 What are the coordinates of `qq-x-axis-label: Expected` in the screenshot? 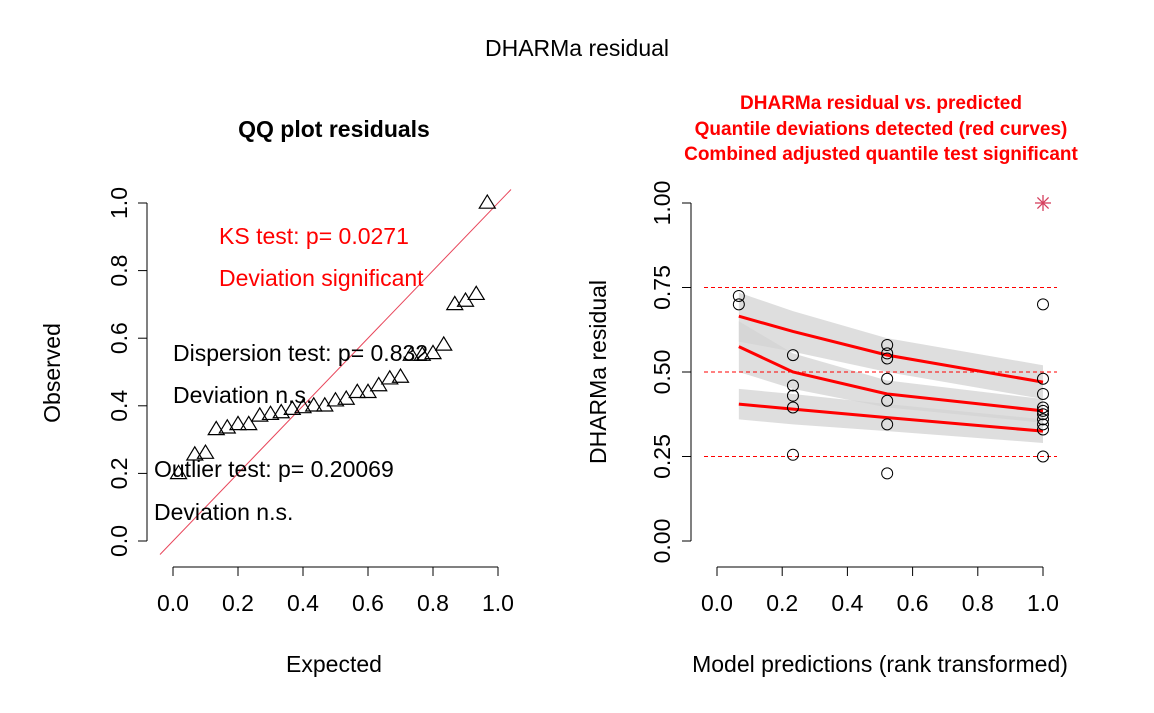 It's located at (334, 664).